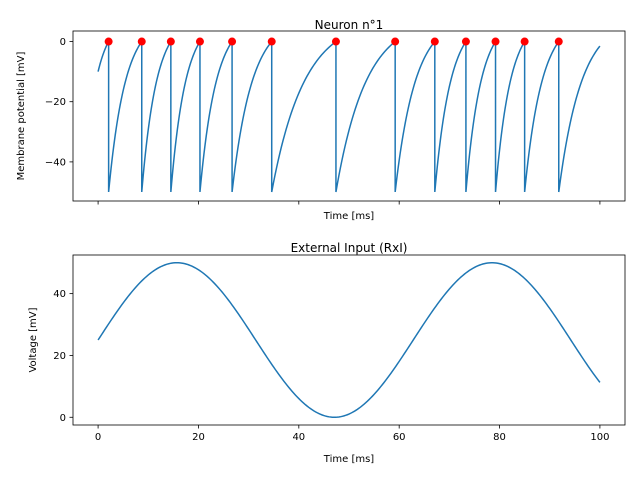  Describe the element at coordinates (55, 162) in the screenshot. I see `y-tick-label: −40` at that location.